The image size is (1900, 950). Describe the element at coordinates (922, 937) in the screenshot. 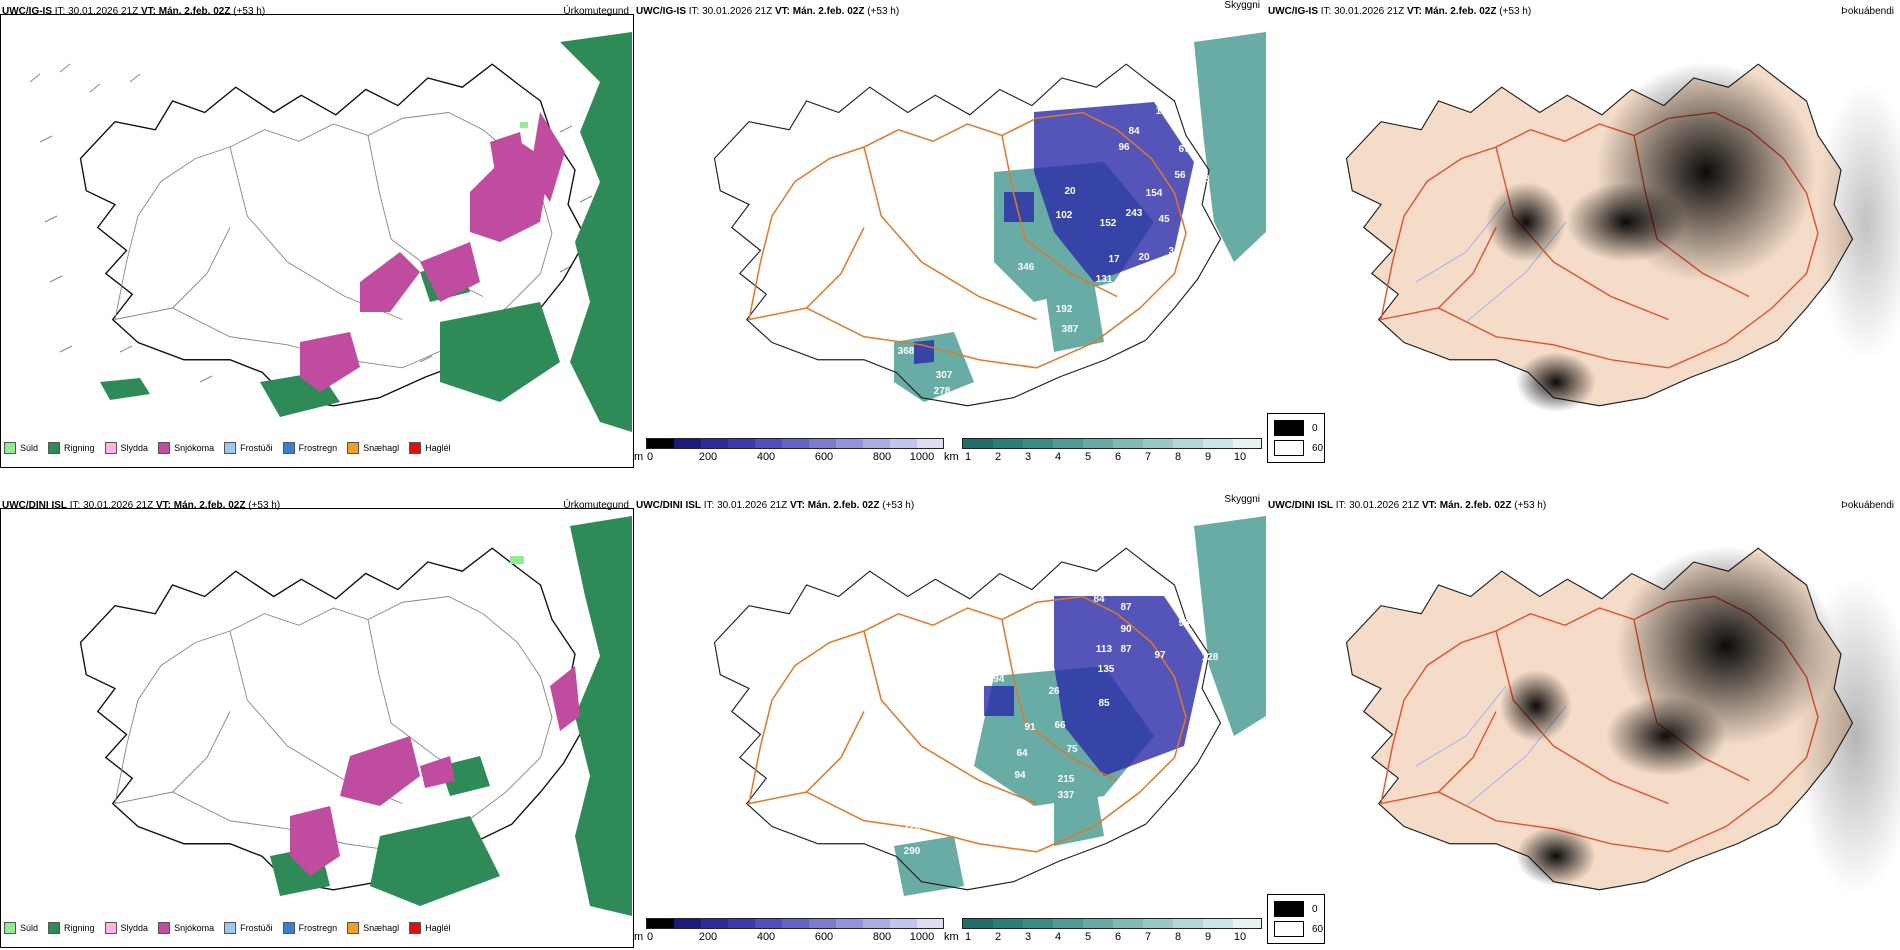

I see `colorbar-tick: 1000` at that location.